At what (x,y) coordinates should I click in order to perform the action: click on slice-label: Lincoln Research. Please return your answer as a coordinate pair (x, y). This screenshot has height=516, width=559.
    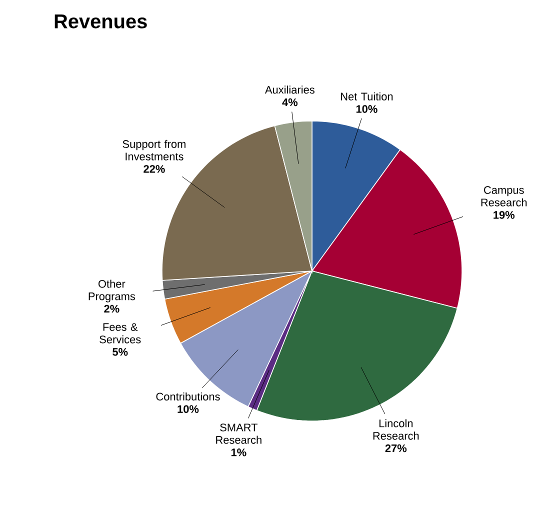
    Looking at the image, I should click on (396, 429).